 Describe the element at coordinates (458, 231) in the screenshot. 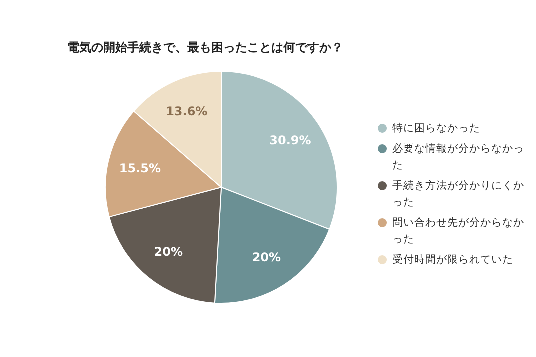

I see `legend-label: 問い合わせ先が分からなかった` at that location.